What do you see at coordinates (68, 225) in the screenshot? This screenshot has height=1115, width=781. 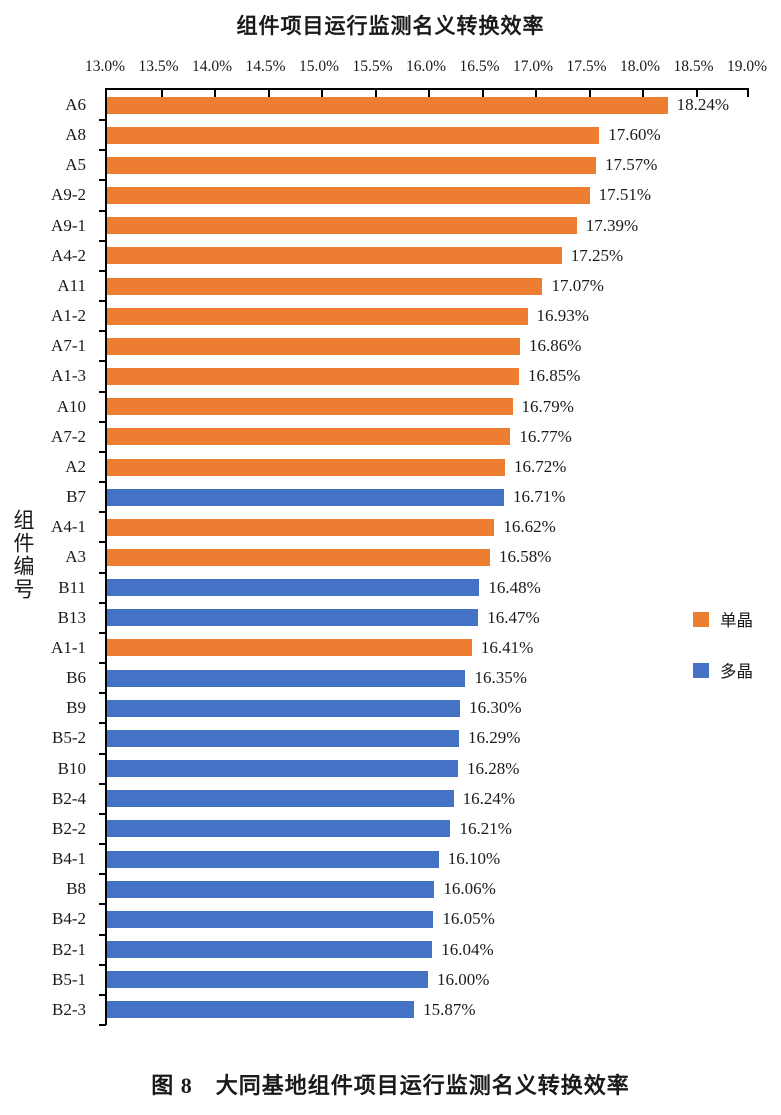 I see `category-label: A9-1` at bounding box center [68, 225].